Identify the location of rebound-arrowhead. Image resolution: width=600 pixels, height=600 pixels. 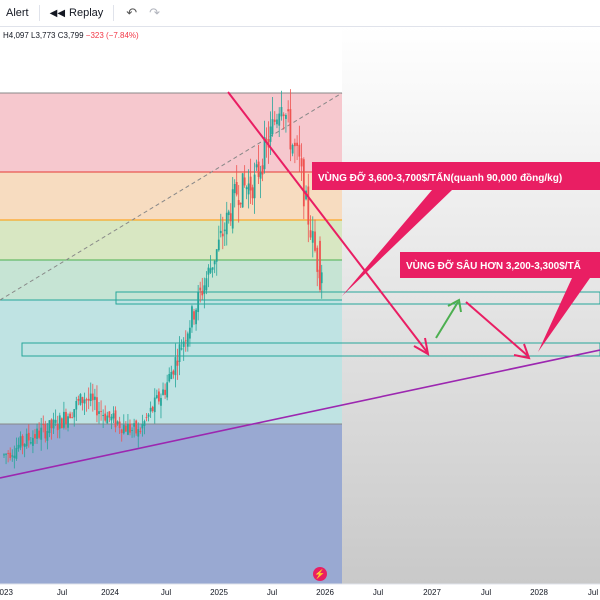
(454, 305).